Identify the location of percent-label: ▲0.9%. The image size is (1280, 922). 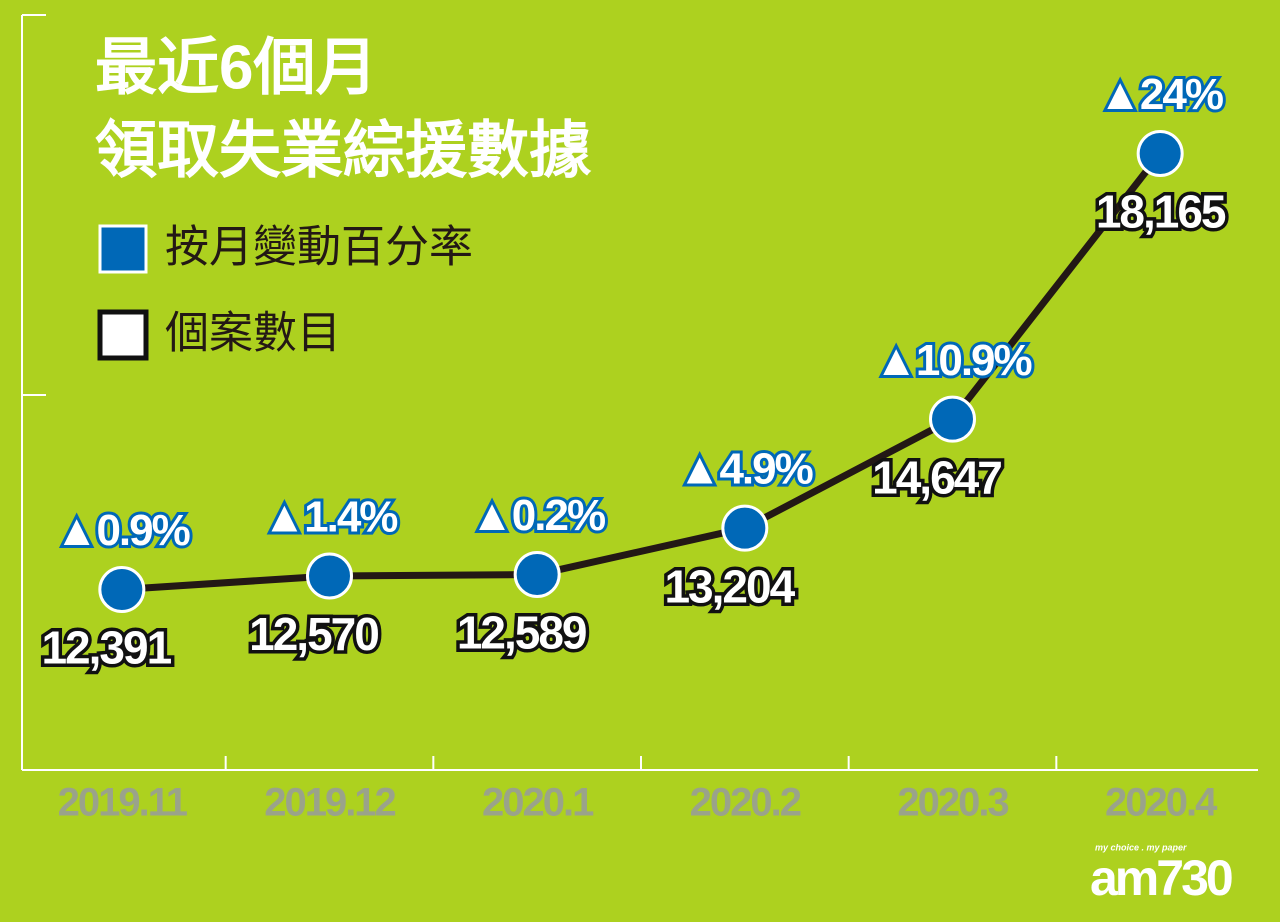
(122, 530).